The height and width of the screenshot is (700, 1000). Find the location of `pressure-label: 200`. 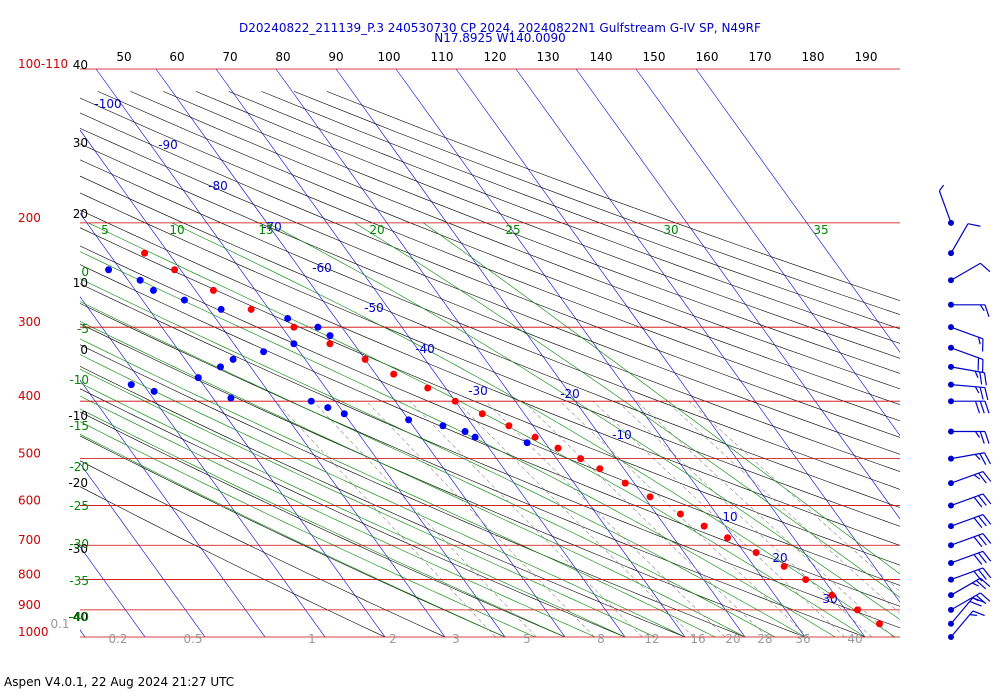

pressure-label: 200 is located at coordinates (29, 218).